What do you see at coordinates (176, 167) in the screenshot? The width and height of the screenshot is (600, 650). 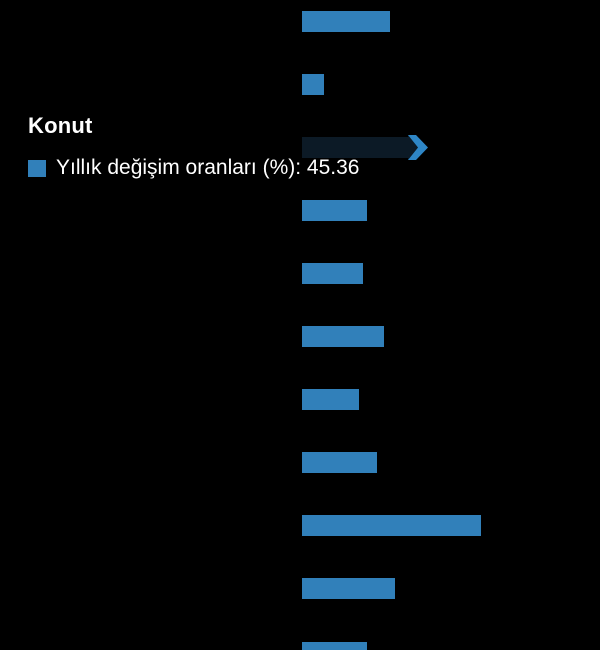 I see `tooltip-series-label: Yıllık değişim oranları (%)` at bounding box center [176, 167].